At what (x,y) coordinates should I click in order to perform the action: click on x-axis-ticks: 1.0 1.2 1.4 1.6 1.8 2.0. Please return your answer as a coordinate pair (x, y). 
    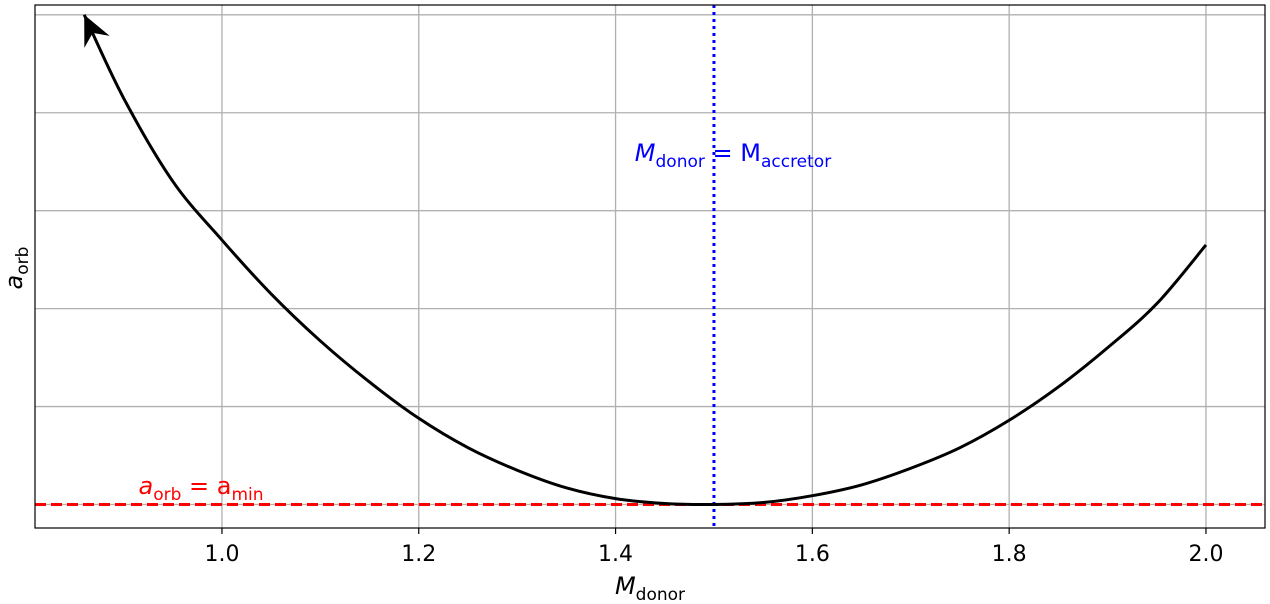
    Looking at the image, I should click on (713, 547).